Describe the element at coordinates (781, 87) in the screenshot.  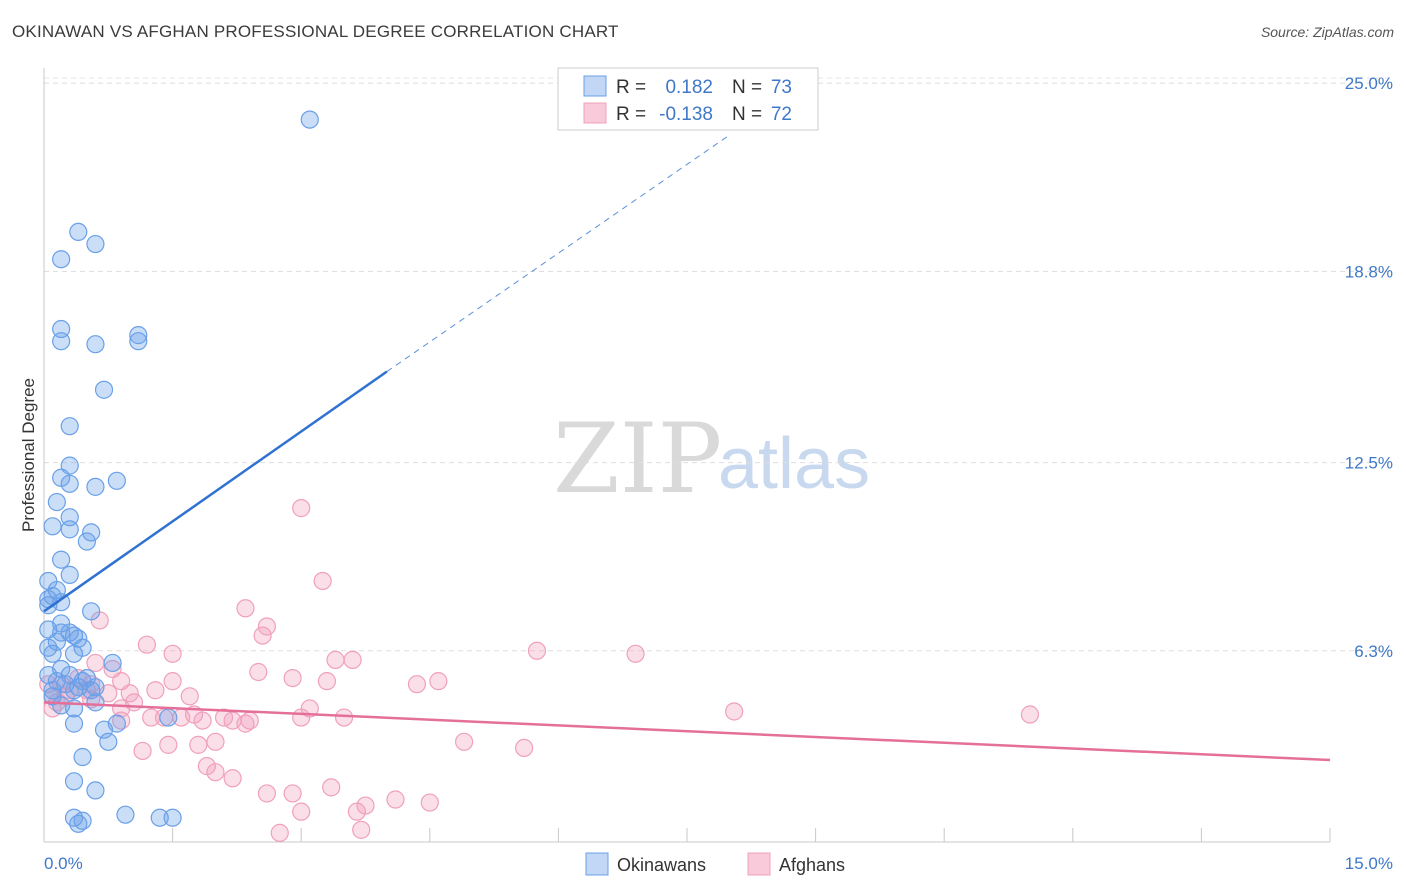
I see `legend-n-value-1: 73` at that location.